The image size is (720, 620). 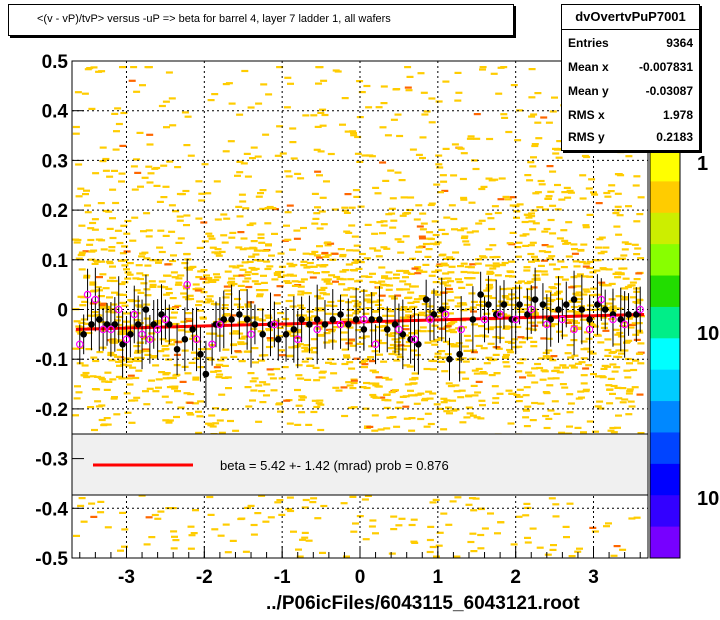 What do you see at coordinates (669, 91) in the screenshot?
I see `stats-value: -0.03087` at bounding box center [669, 91].